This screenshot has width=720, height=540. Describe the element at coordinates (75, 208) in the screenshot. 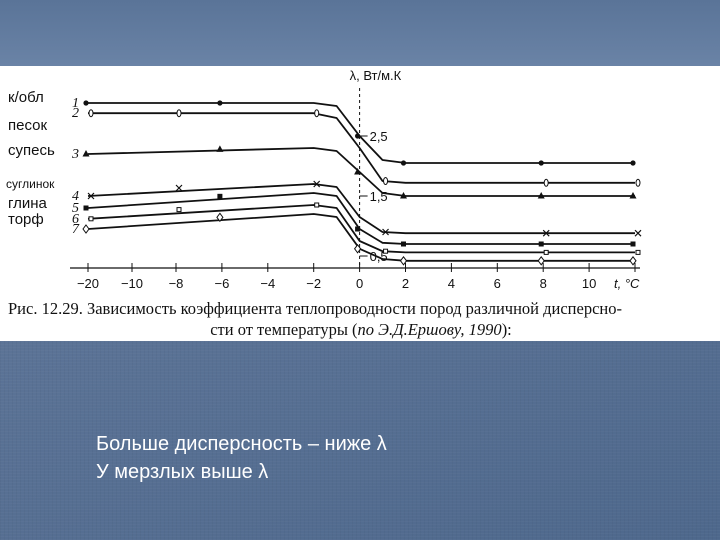

I see `series-number-5: 5` at that location.